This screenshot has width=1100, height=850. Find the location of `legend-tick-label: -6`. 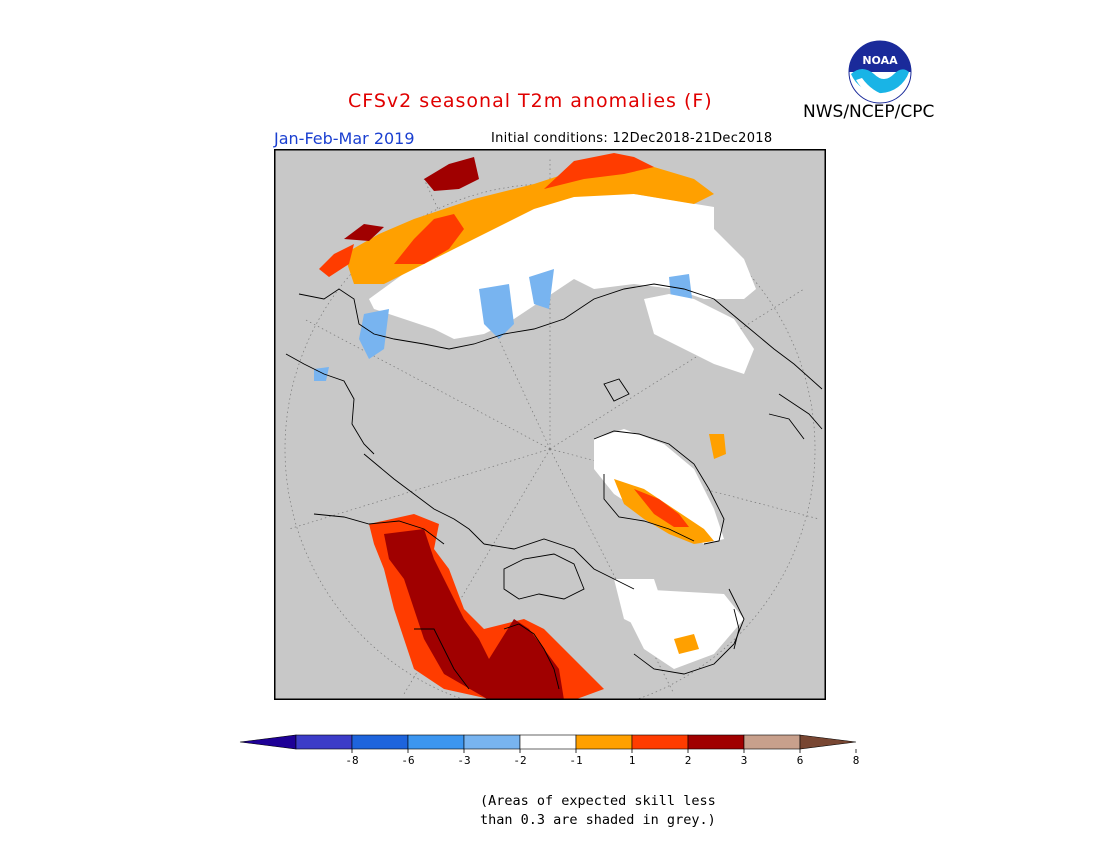

legend-tick-label: -6 is located at coordinates (407, 760).